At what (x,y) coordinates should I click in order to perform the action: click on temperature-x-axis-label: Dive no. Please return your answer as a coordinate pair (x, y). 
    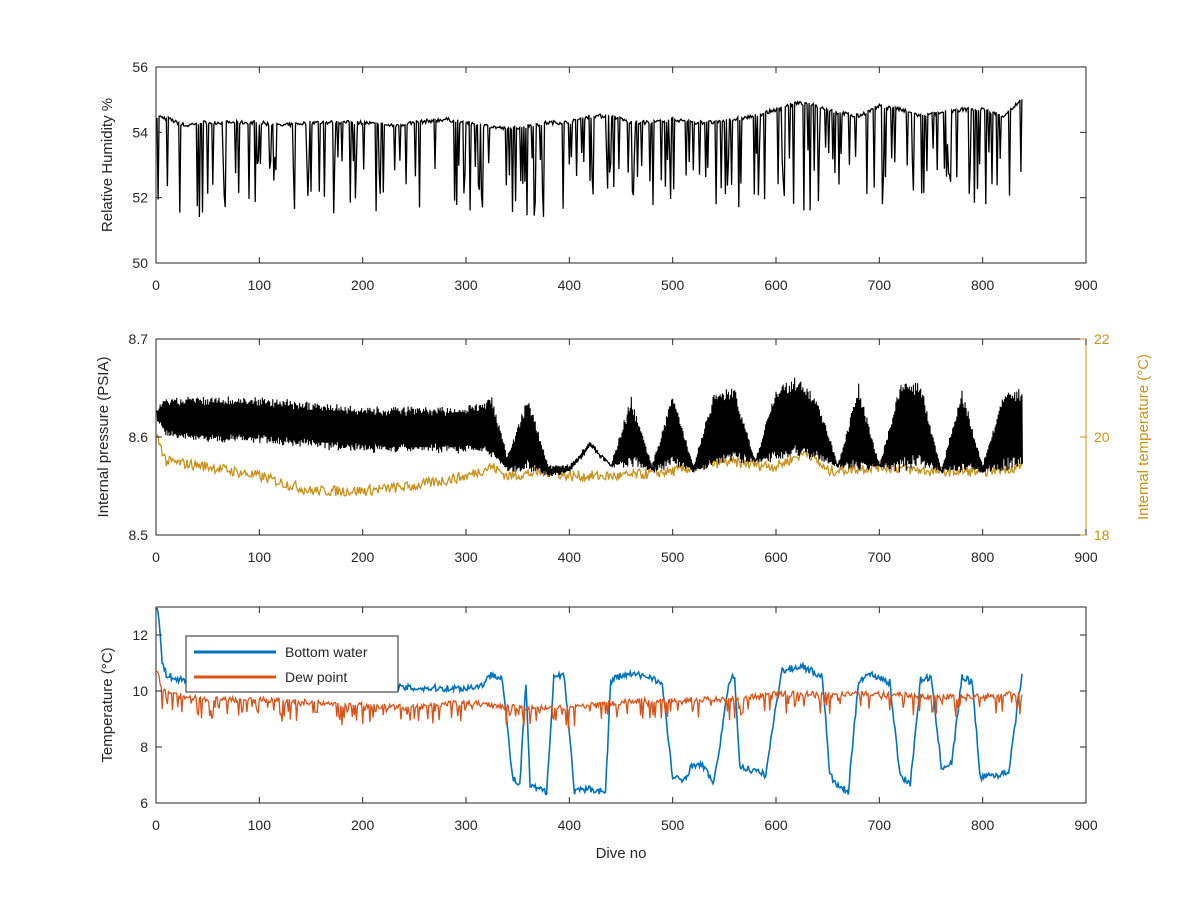
    Looking at the image, I should click on (621, 853).